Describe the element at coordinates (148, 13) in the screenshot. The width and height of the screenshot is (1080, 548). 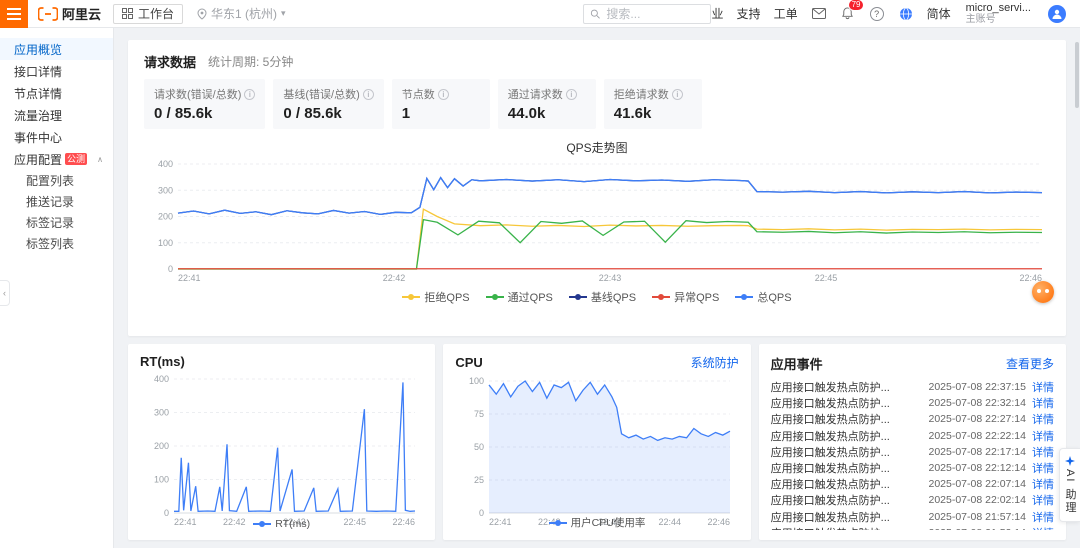
I see `workbench-button: 工作台` at that location.